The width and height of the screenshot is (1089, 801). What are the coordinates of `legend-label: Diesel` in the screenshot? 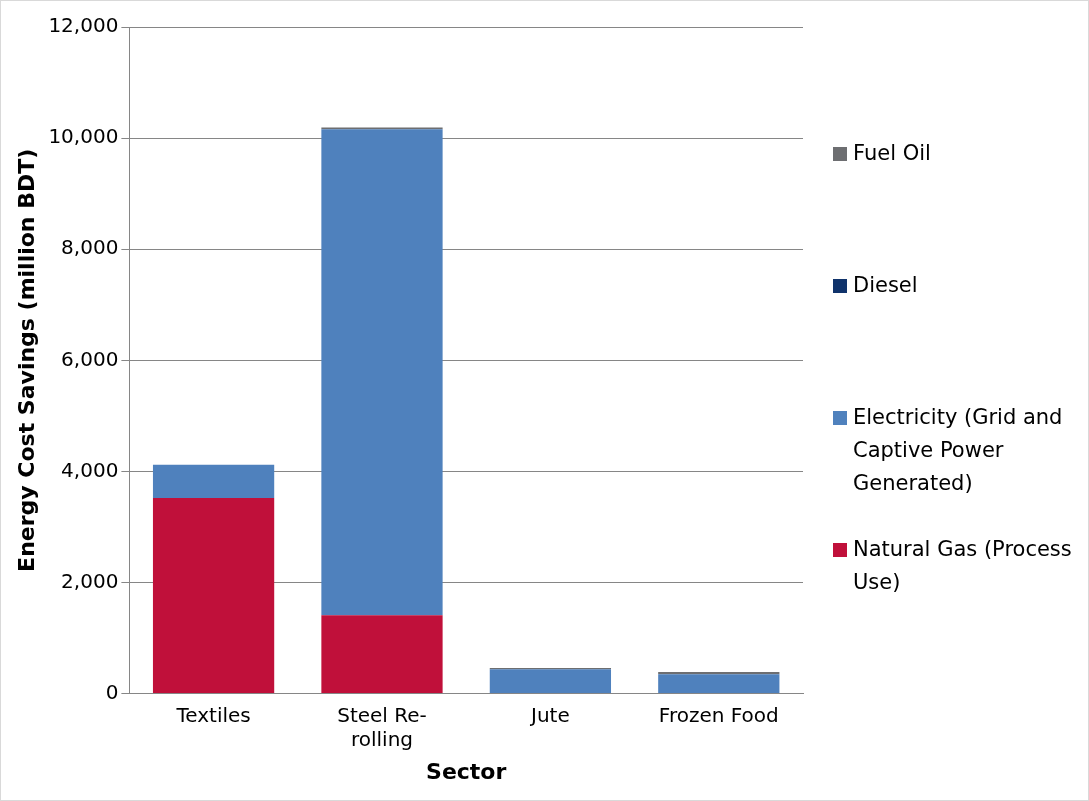 It's located at (886, 285).